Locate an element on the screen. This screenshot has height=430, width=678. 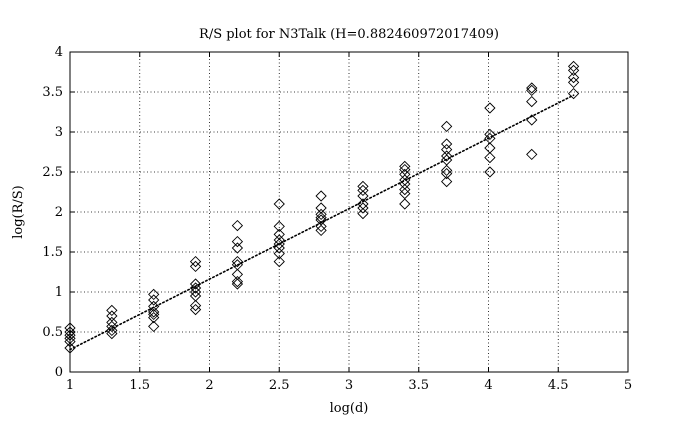
x-tick-label: 3.5 is located at coordinates (418, 385).